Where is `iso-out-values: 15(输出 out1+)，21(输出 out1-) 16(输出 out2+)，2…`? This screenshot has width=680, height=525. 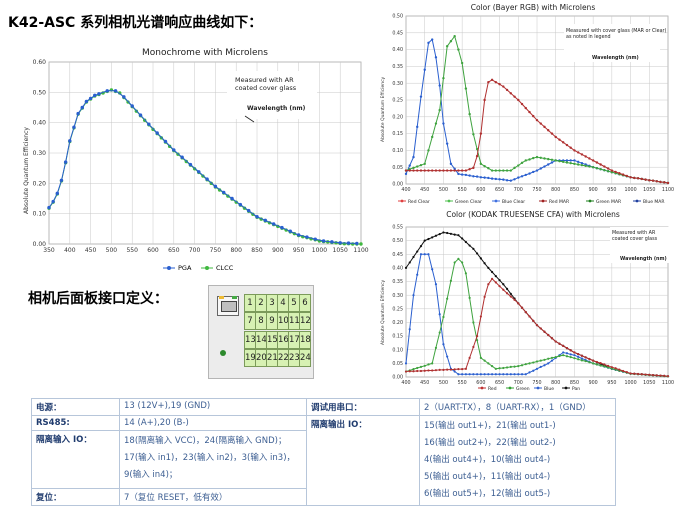
iso-out-values: 15(输出 out1+)，21(输出 out1-) 16(输出 out2+)，2… is located at coordinates (517, 460).